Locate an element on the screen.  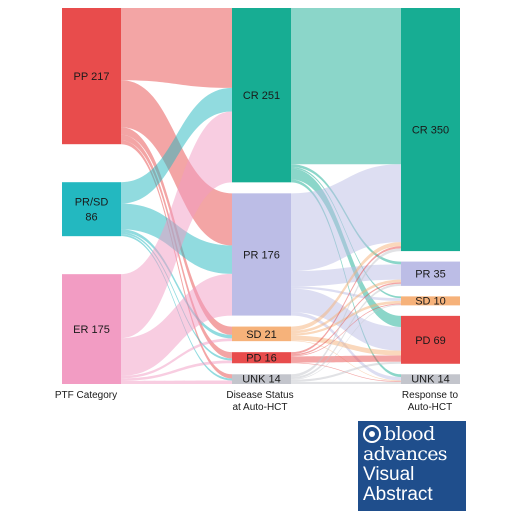
link-prsd-to-sd1 is located at coordinates (176, 284).